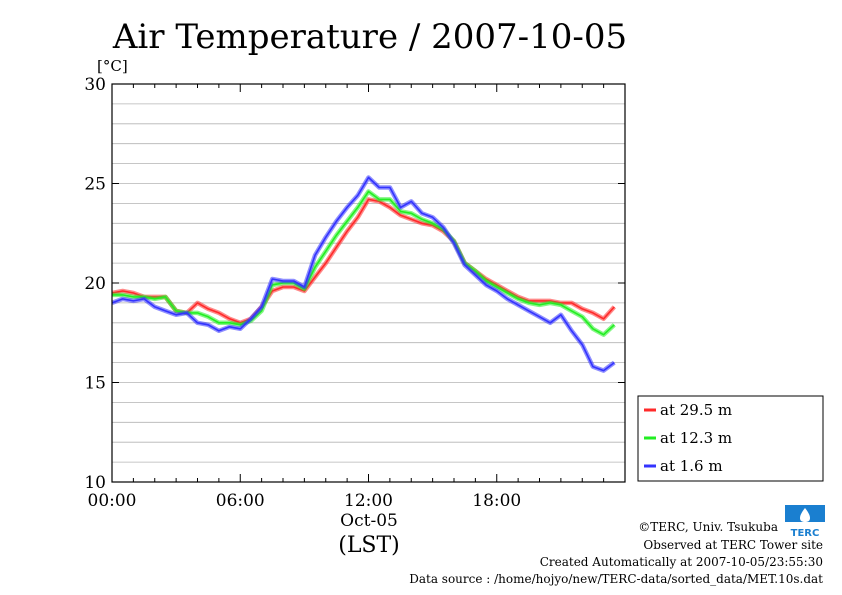 The height and width of the screenshot is (595, 842). What do you see at coordinates (696, 438) in the screenshot?
I see `legend-label: at 12.3 m` at bounding box center [696, 438].